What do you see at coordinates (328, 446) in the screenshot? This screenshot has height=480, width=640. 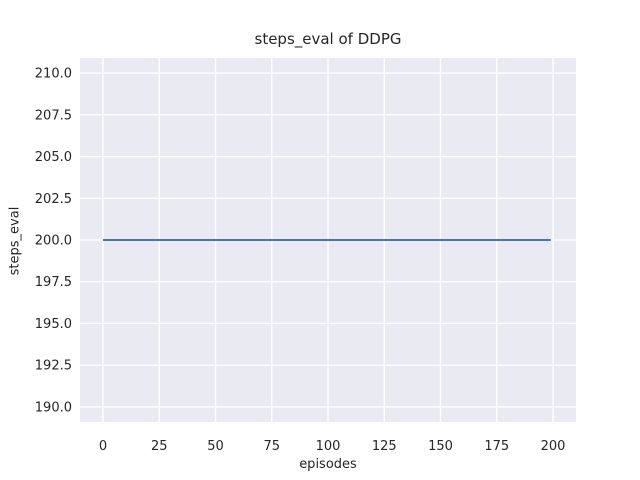 I see `x-tick-label: 100` at bounding box center [328, 446].